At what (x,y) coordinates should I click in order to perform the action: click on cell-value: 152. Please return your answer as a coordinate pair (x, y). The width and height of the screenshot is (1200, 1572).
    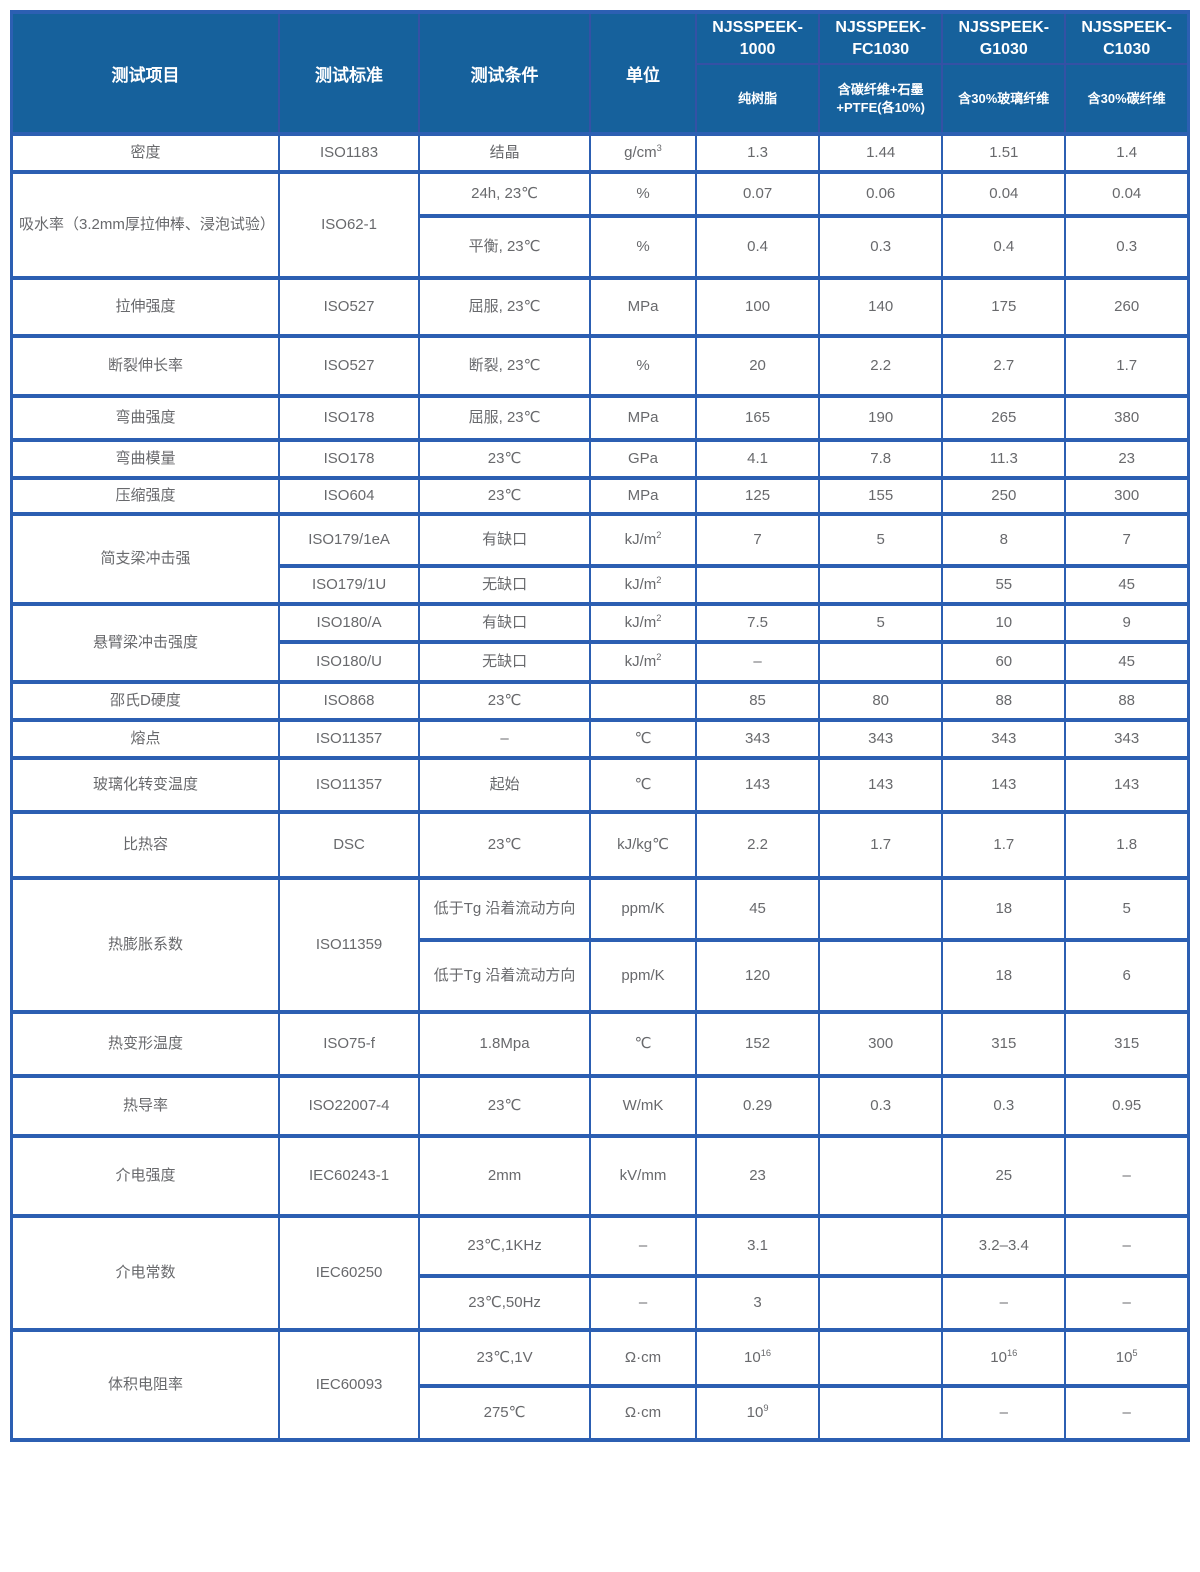
    Looking at the image, I should click on (758, 1044).